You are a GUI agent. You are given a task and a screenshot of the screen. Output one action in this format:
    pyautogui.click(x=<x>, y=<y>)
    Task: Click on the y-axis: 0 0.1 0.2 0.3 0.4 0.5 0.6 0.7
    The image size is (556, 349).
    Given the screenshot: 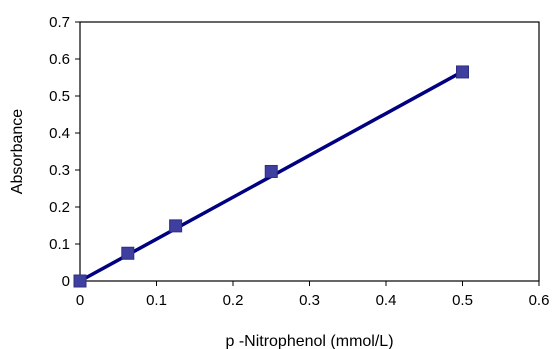 What is the action you would take?
    pyautogui.click(x=64, y=152)
    